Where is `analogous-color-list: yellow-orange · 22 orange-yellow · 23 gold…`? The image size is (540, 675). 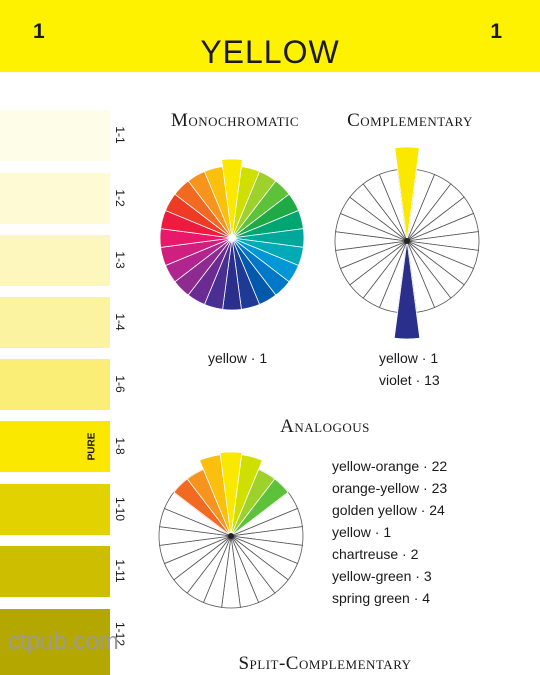
analogous-color-list: yellow-orange · 22 orange-yellow · 23 gold… is located at coordinates (389, 532).